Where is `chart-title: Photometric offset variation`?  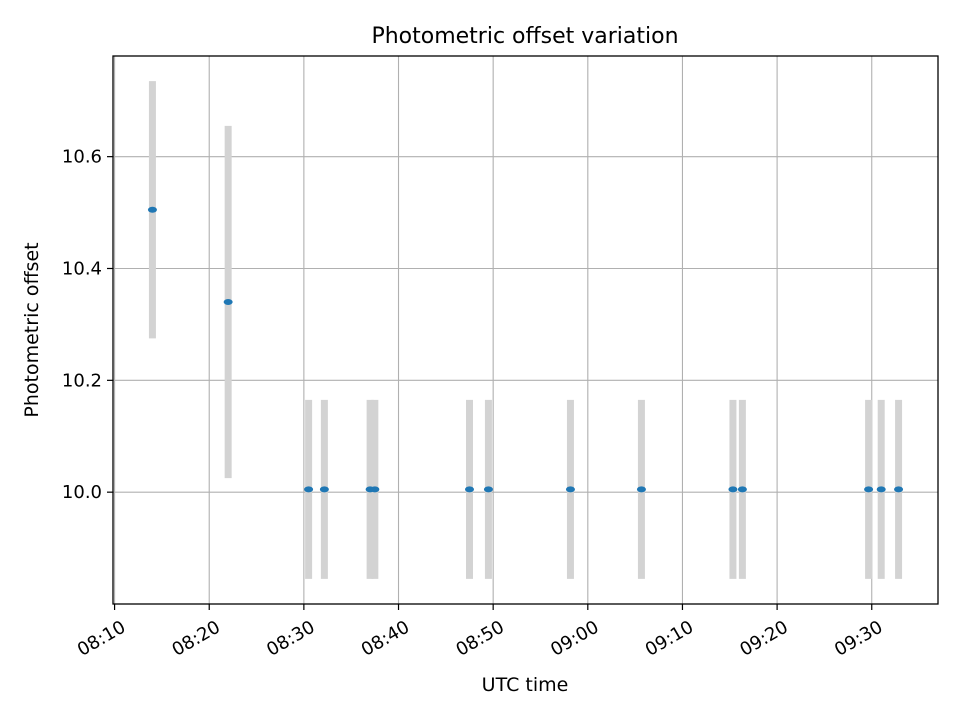 chart-title: Photometric offset variation is located at coordinates (524, 36).